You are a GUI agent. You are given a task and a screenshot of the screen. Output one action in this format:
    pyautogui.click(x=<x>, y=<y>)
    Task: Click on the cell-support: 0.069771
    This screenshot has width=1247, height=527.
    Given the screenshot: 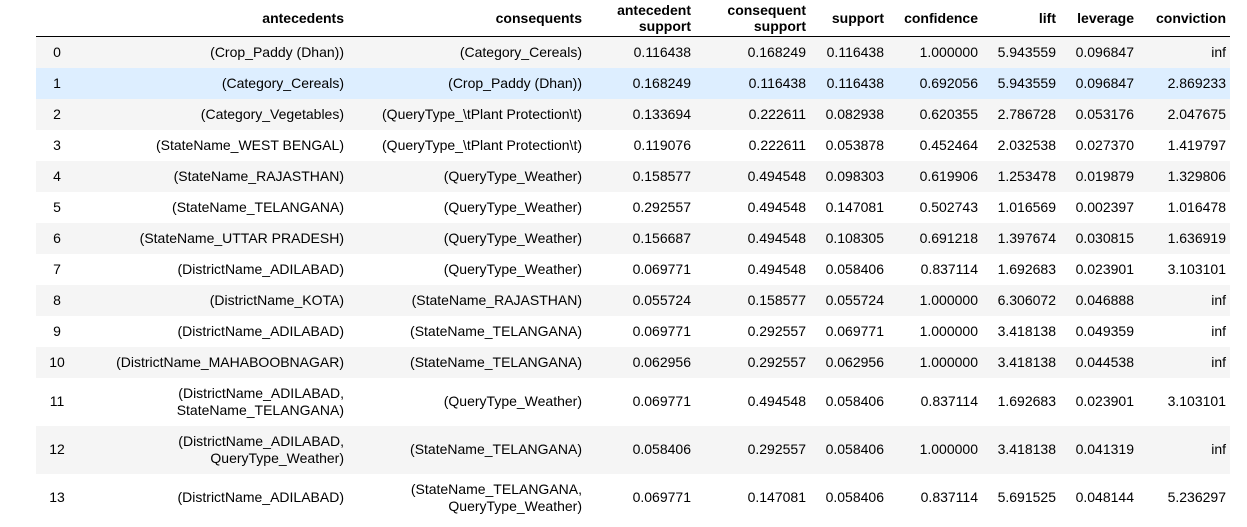 What is the action you would take?
    pyautogui.click(x=854, y=330)
    